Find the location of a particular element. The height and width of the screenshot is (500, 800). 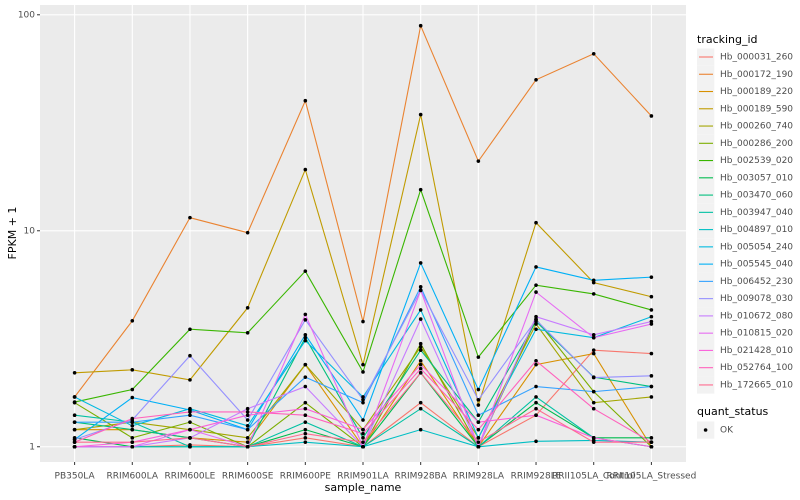

legend-label: Hb_005054_240 is located at coordinates (756, 247).